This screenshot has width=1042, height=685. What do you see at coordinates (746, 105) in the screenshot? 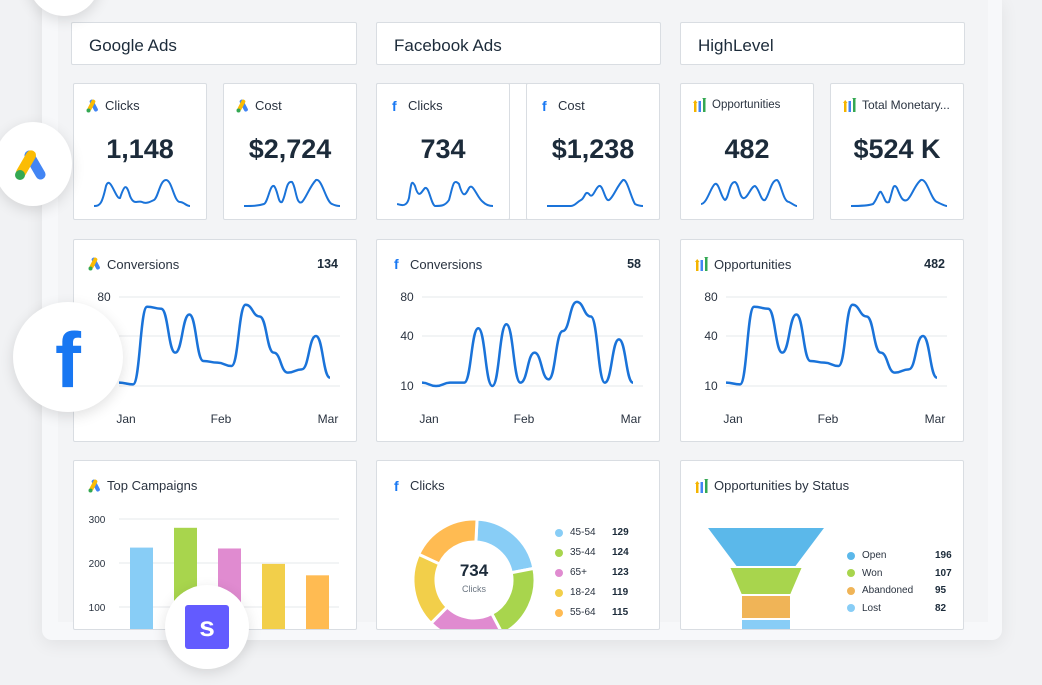
I see `kpi-label: Opportunities` at bounding box center [746, 105].